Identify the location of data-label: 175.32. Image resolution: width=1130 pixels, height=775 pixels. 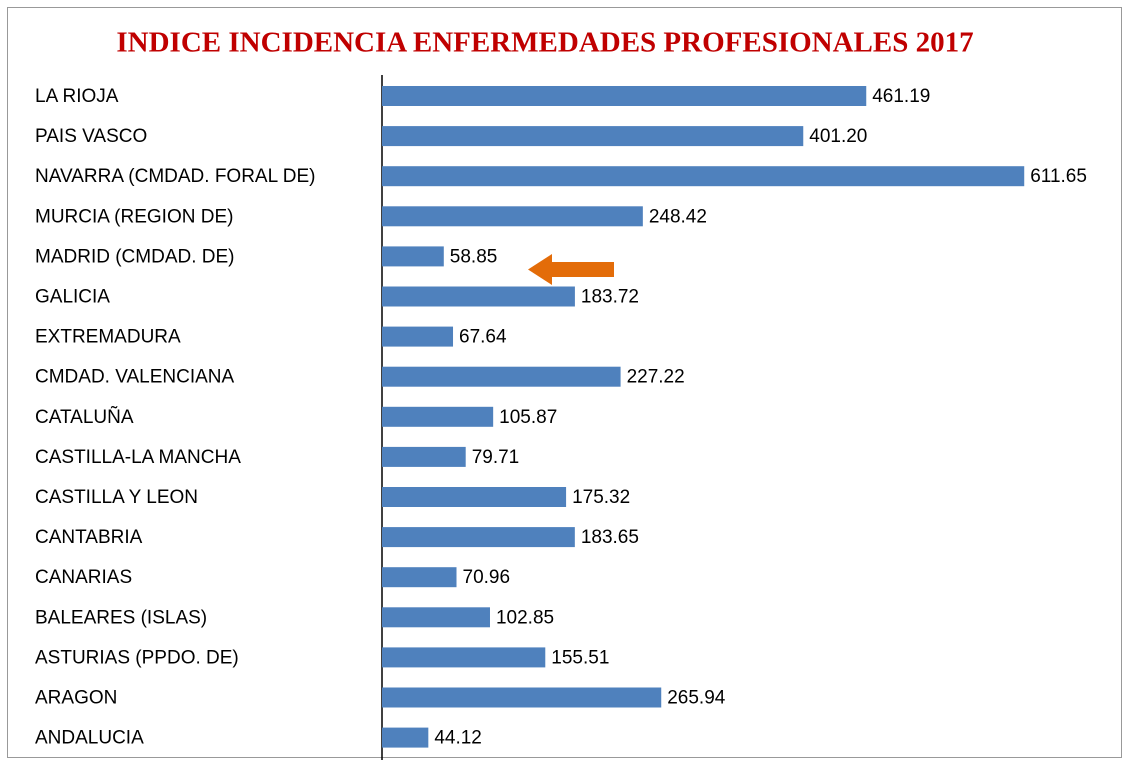
(601, 497).